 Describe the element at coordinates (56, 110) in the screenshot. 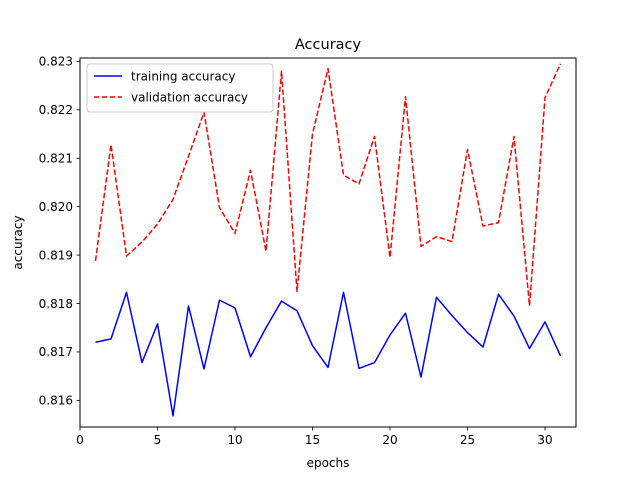

I see `y-tick-label: 0.822` at that location.